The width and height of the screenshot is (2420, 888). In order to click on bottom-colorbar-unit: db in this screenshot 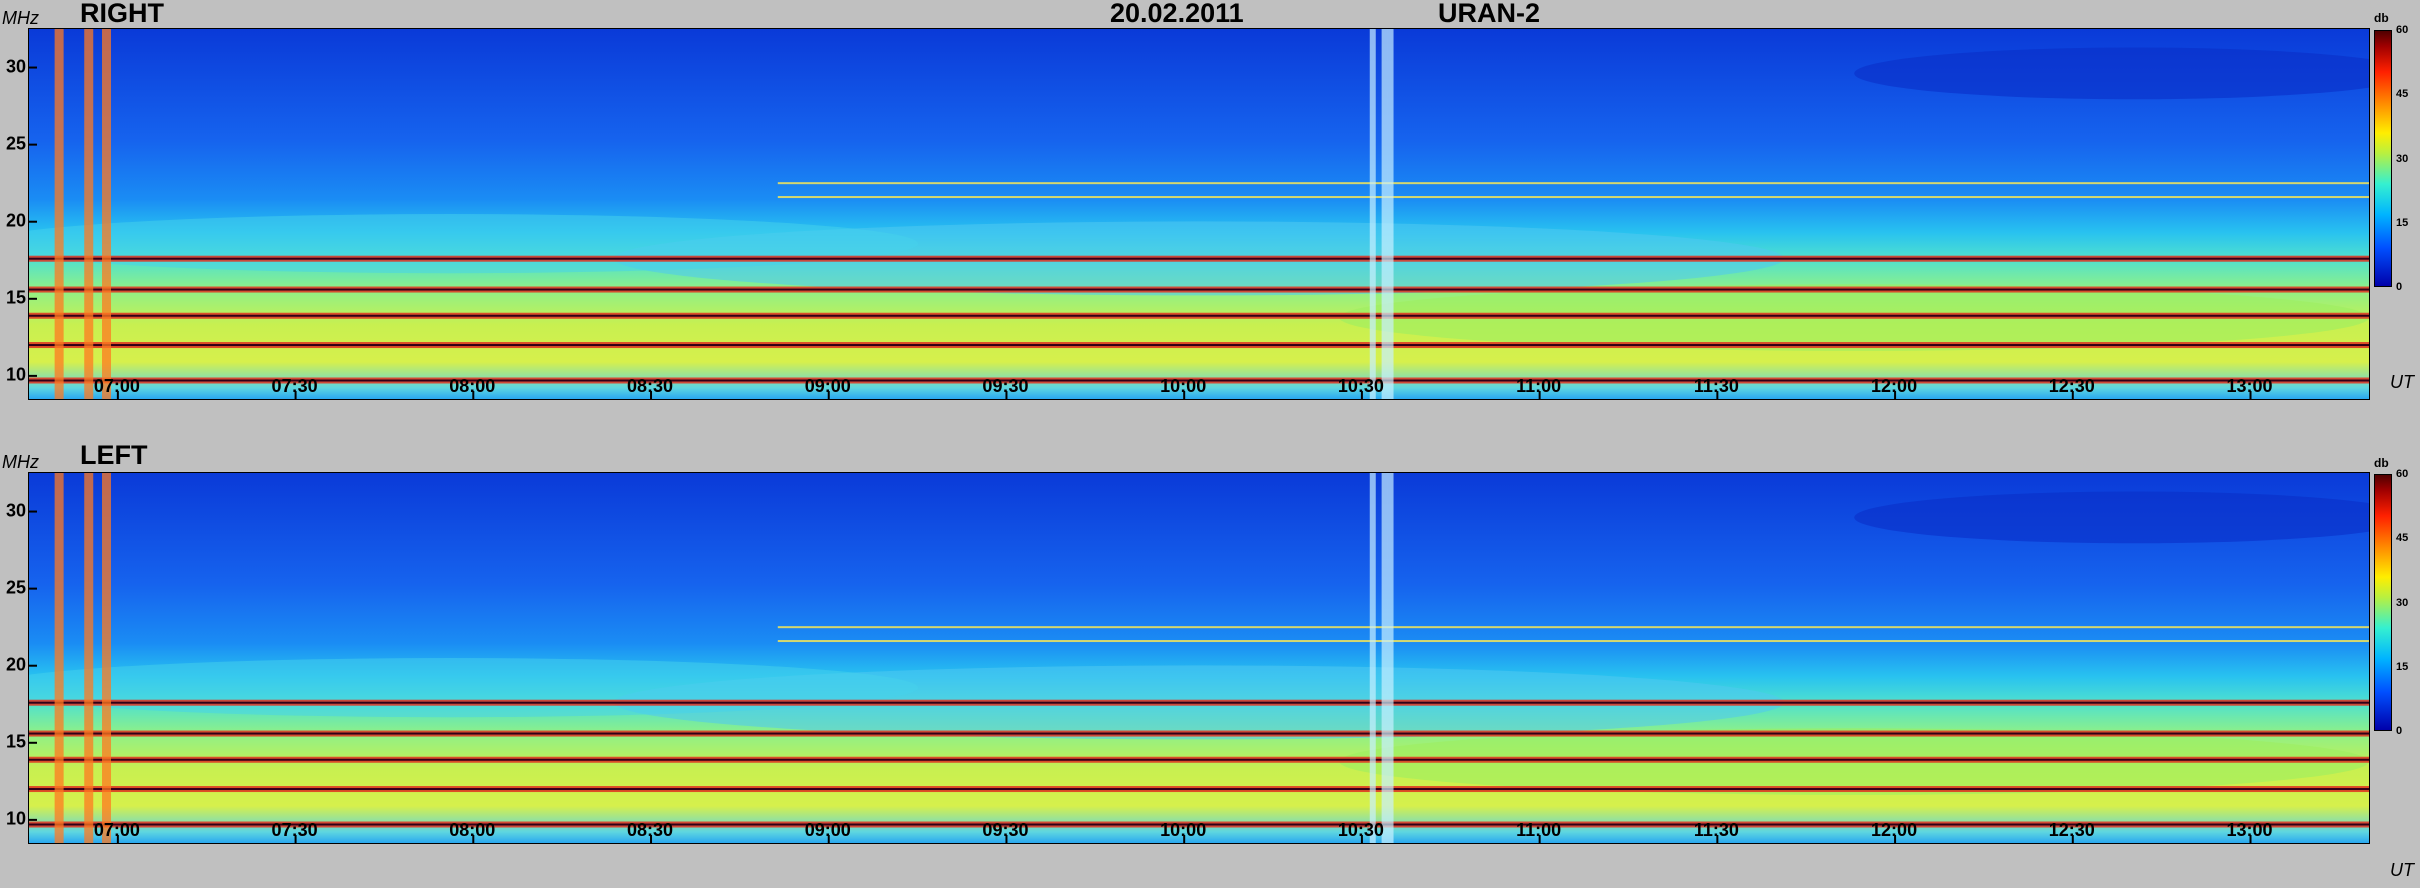, I will do `click(2381, 463)`.